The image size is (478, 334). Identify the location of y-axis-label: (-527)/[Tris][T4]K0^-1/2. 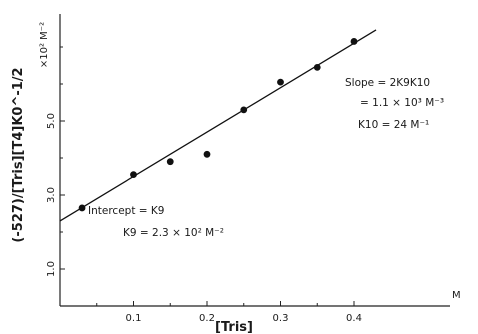
(18, 154).